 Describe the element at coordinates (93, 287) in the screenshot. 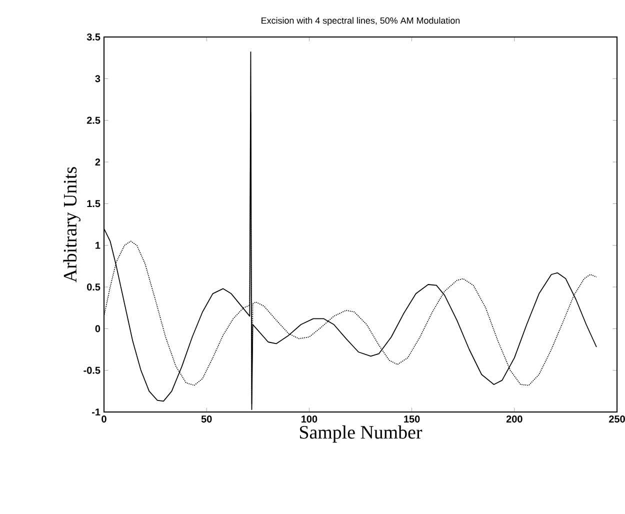

I see `y-tick-label: 0.5` at that location.